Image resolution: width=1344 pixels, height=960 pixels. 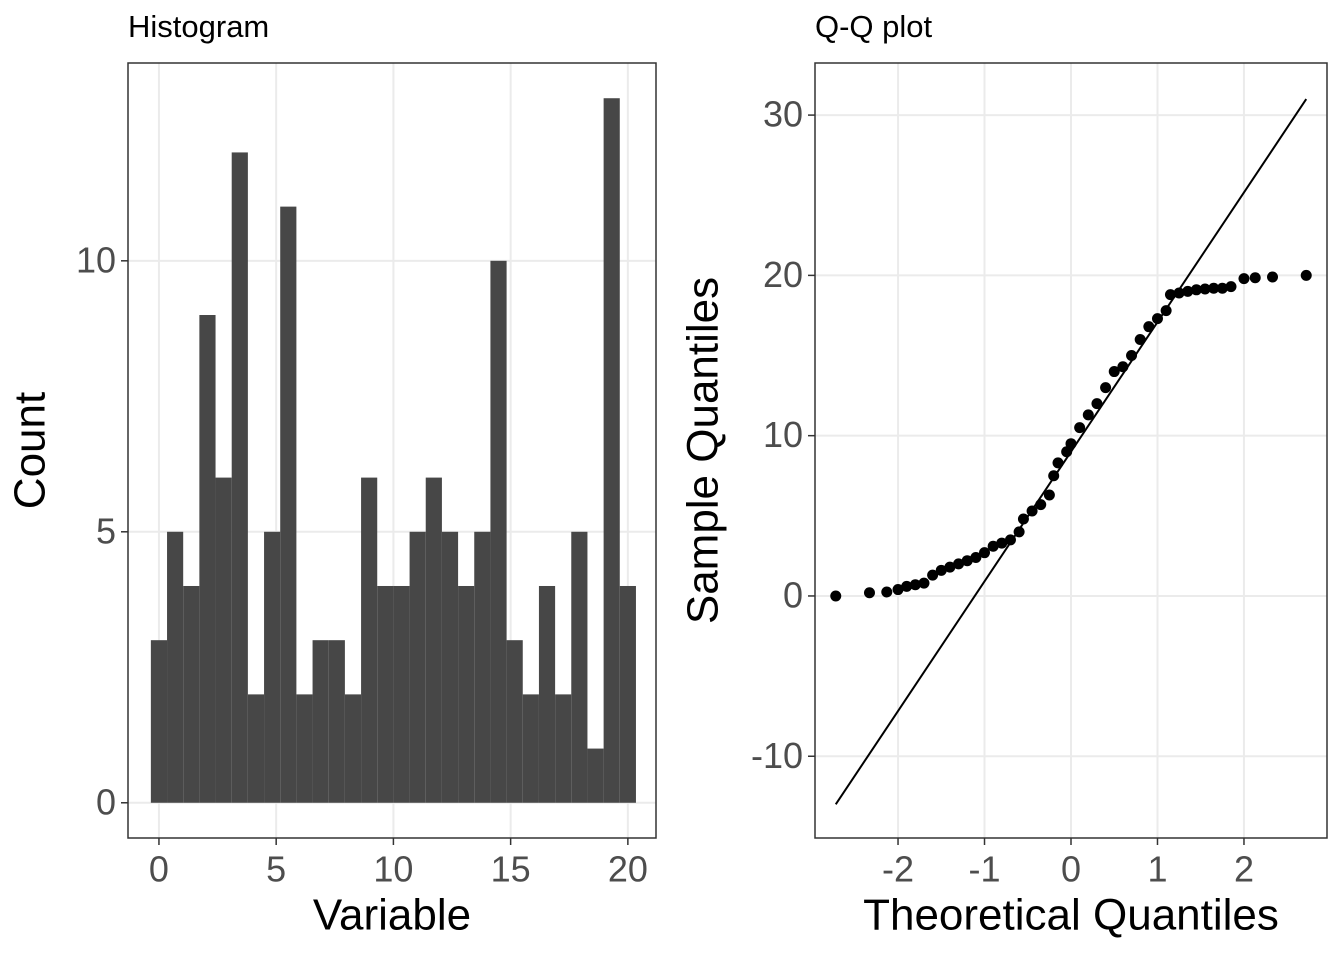 I want to click on x-tick-label: 15, so click(x=511, y=869).